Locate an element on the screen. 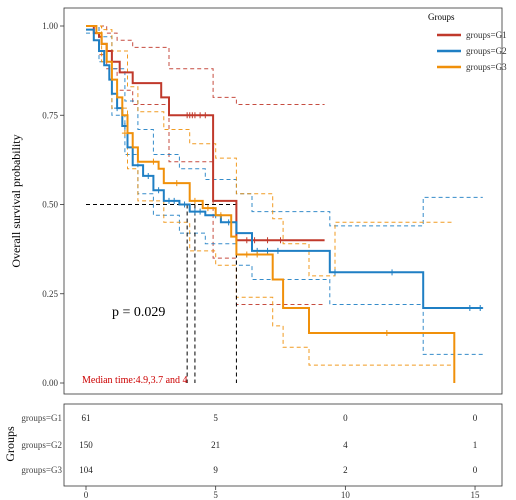 Image resolution: width=516 pixels, height=500 pixels. risk-row-label: groups=G3 is located at coordinates (41, 470).